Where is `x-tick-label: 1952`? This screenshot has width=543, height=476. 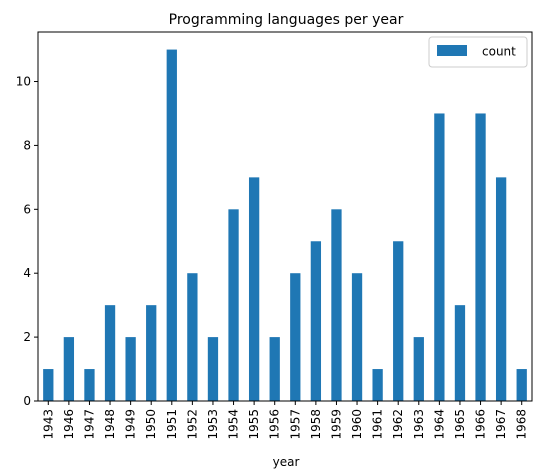 x-tick-label: 1952 is located at coordinates (192, 424).